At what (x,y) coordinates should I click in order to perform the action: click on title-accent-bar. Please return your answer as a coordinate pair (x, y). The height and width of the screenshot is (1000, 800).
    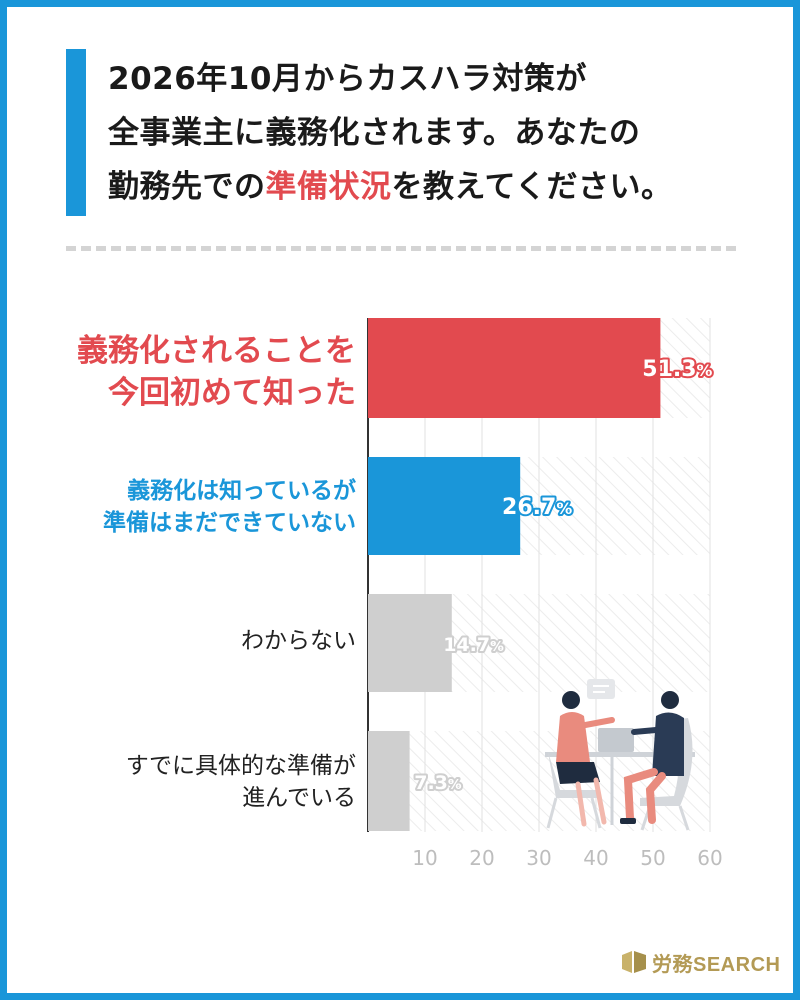
    Looking at the image, I should click on (76, 132).